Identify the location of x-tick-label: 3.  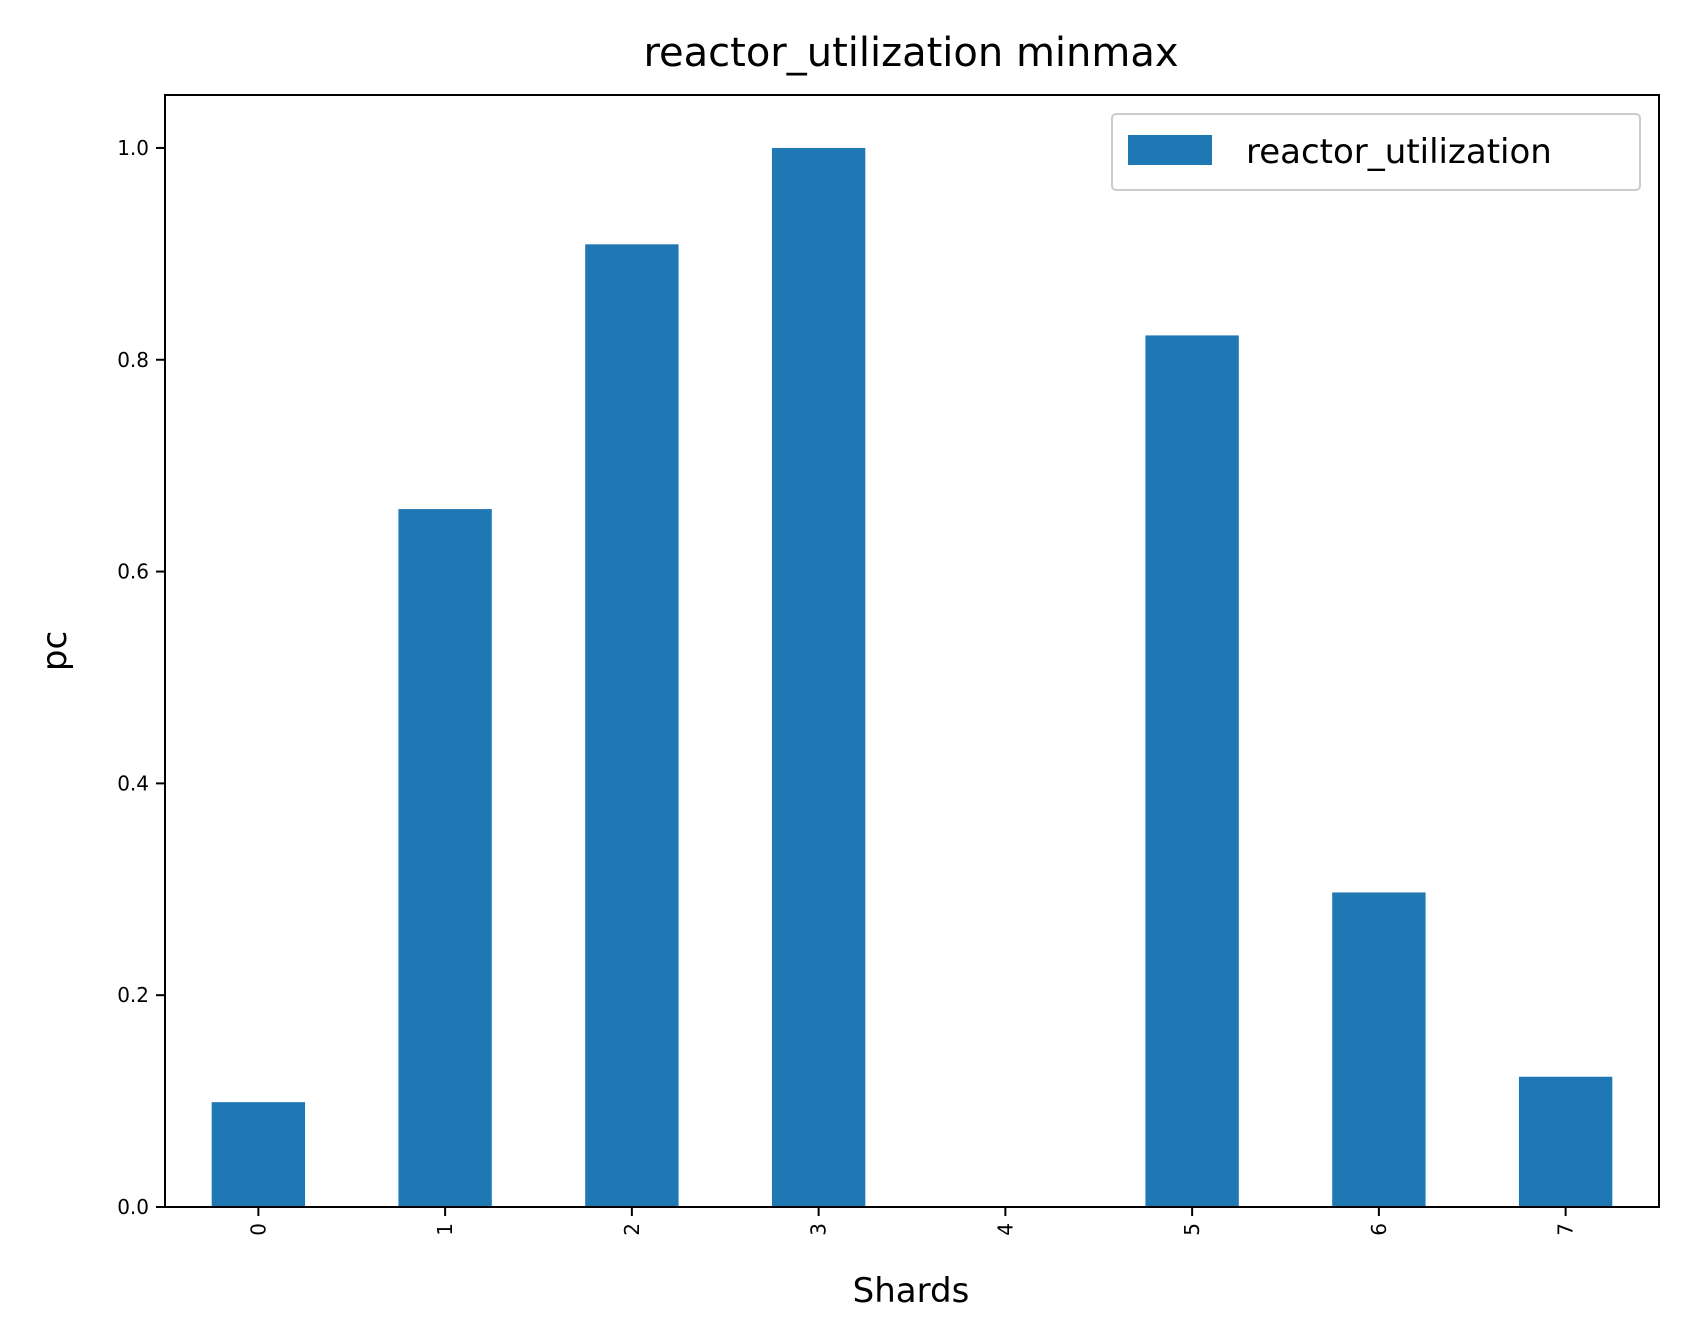
(819, 1229).